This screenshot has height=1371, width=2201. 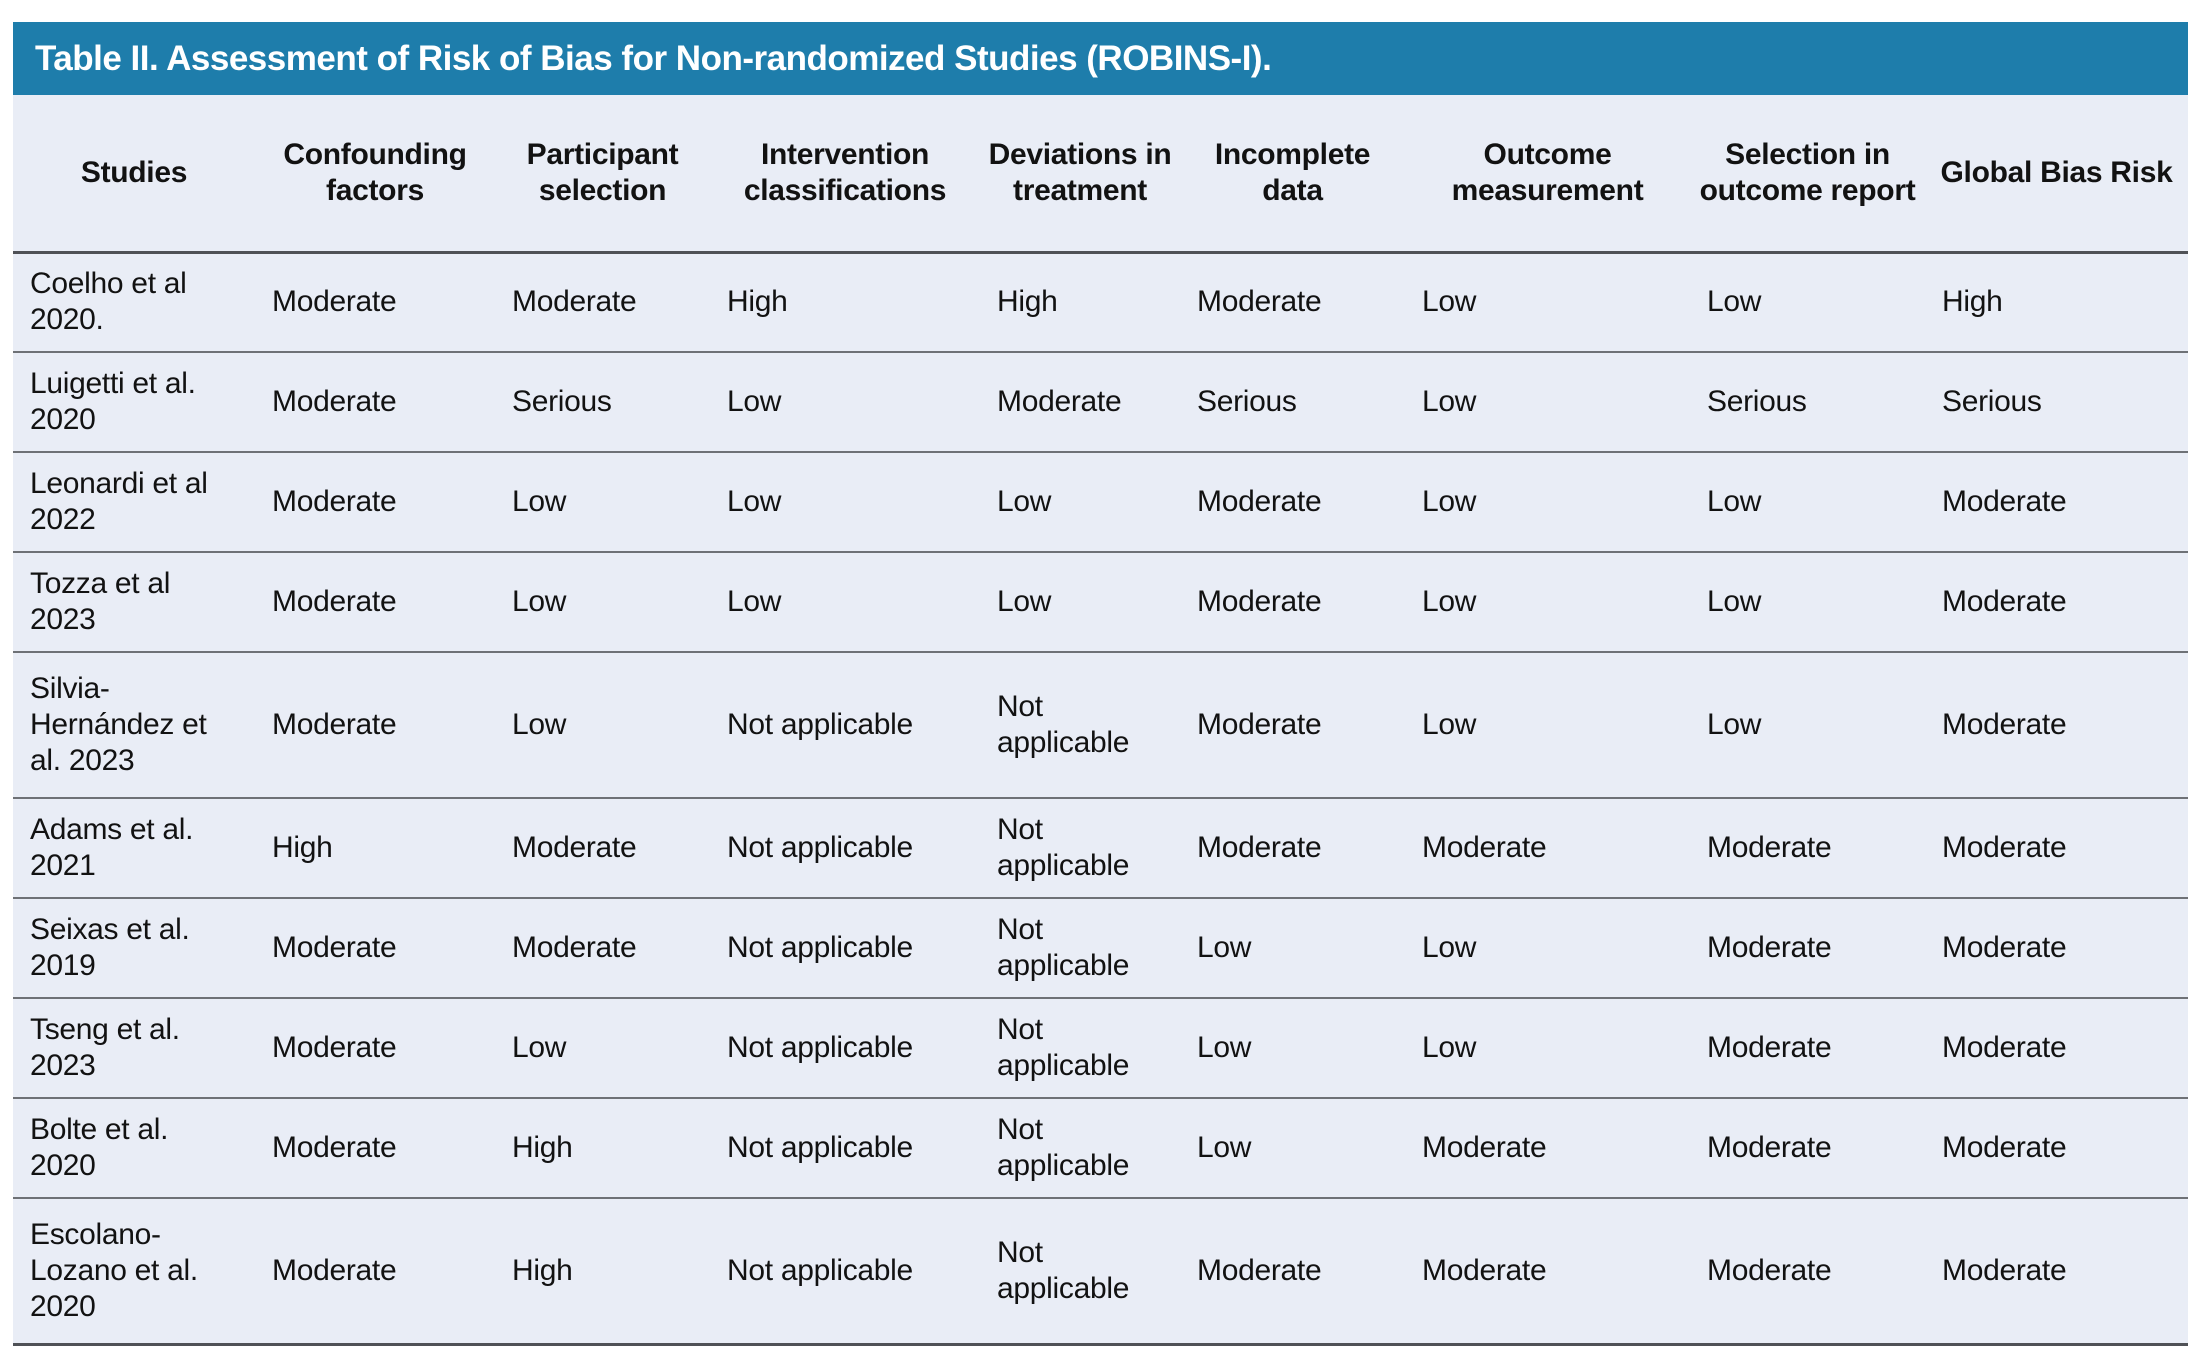 What do you see at coordinates (1292, 172) in the screenshot?
I see `column-header: Incomplete data` at bounding box center [1292, 172].